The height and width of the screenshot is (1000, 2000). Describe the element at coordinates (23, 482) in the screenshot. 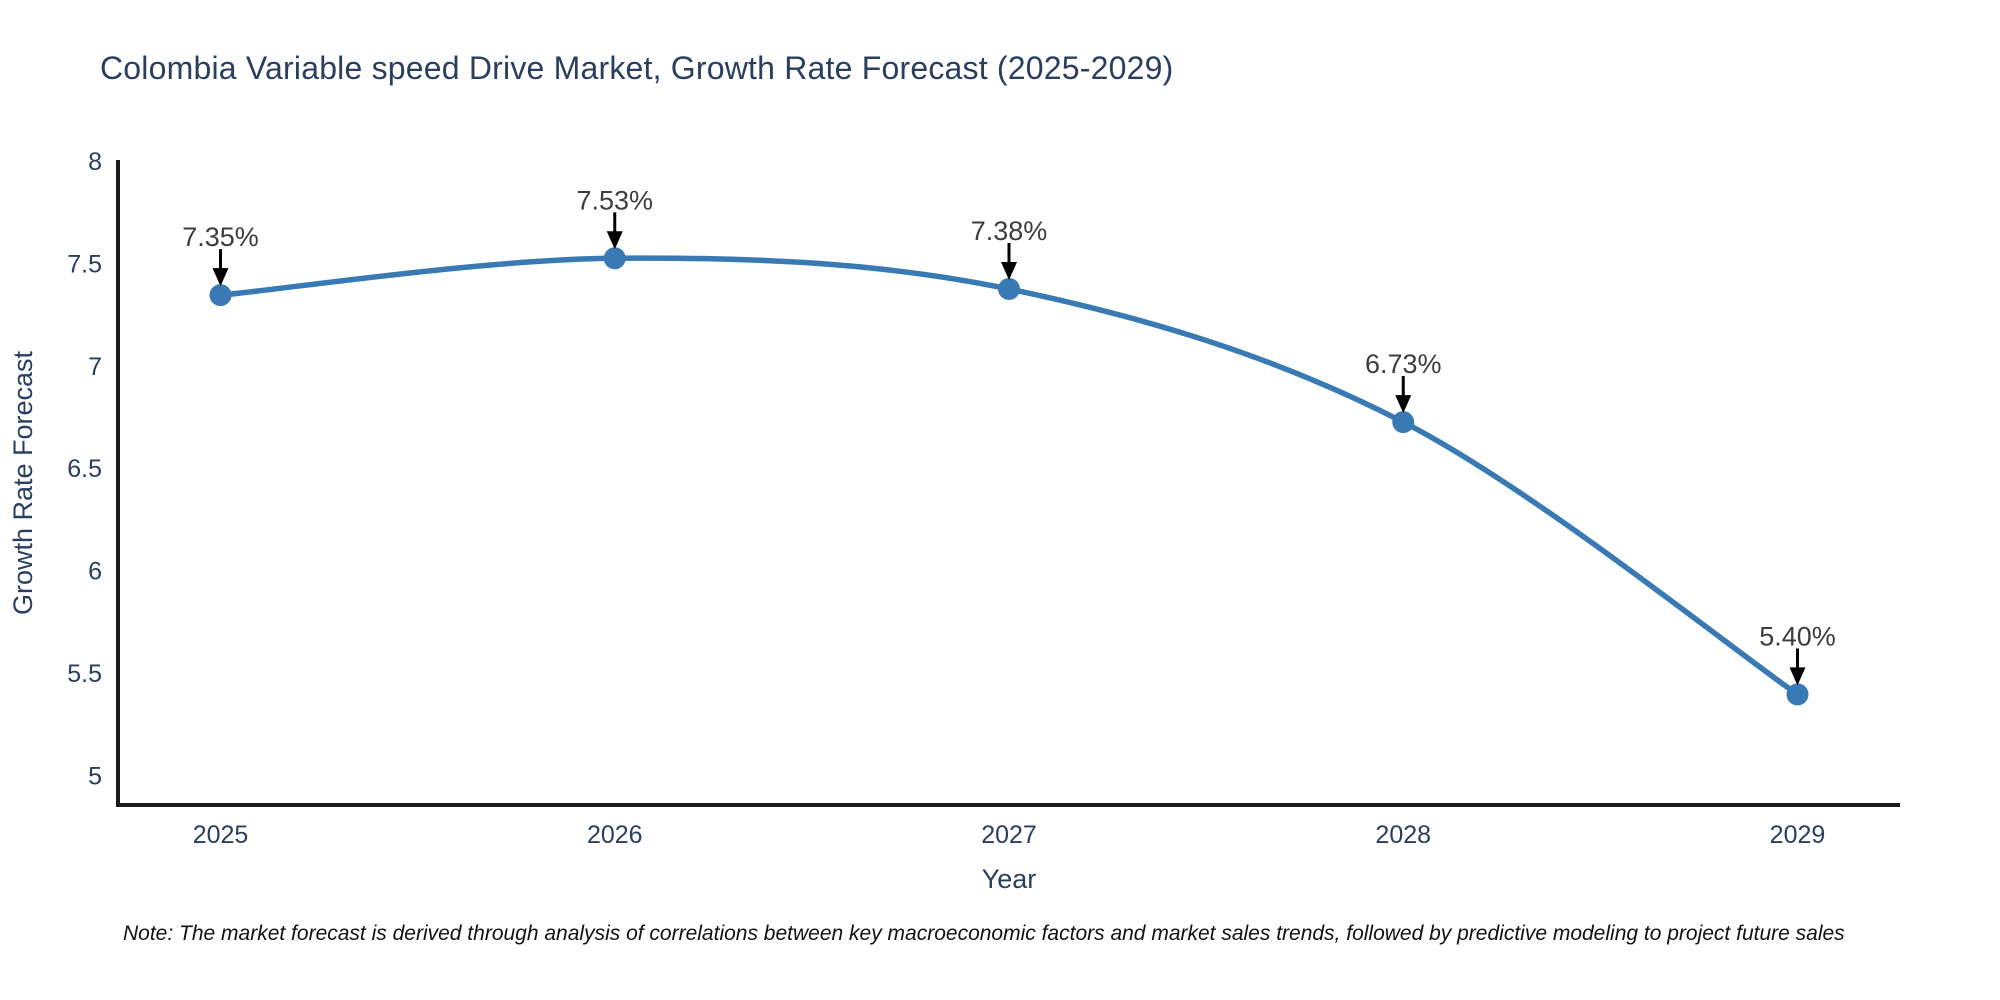

I see `y-axis-title: Growth Rate Forecast` at that location.